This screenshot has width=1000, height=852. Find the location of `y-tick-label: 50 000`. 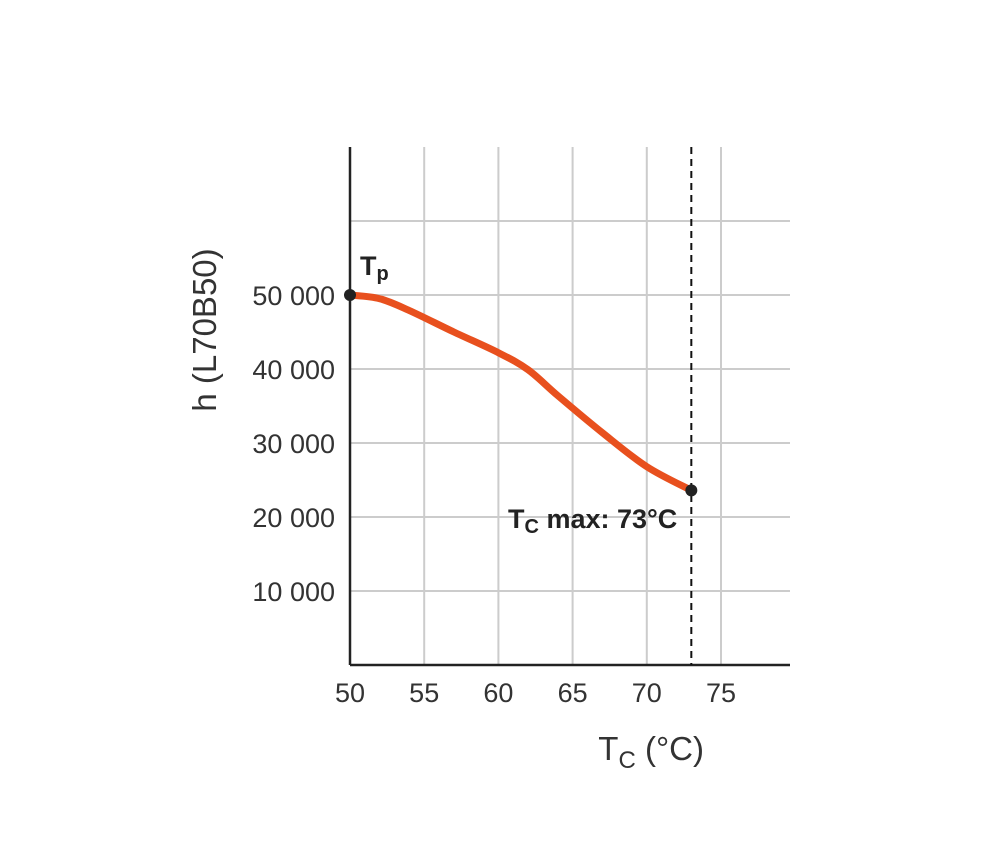

y-tick-label: 50 000 is located at coordinates (293, 296).